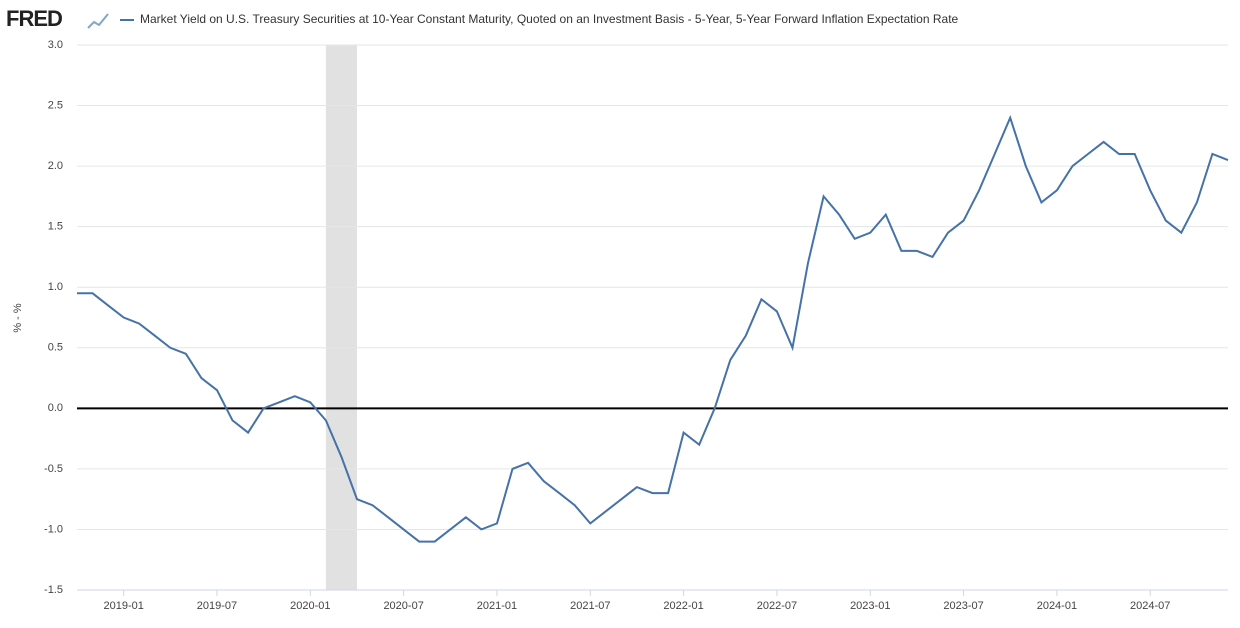 The width and height of the screenshot is (1240, 628). Describe the element at coordinates (870, 606) in the screenshot. I see `x-tick-label: 2023-01` at that location.